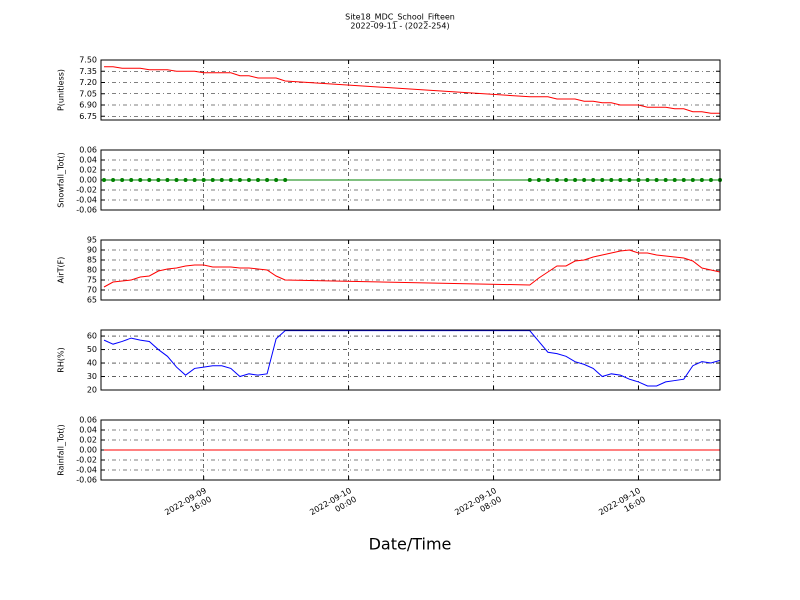  What do you see at coordinates (88, 116) in the screenshot?
I see `y-tick-label: 6.75` at bounding box center [88, 116].